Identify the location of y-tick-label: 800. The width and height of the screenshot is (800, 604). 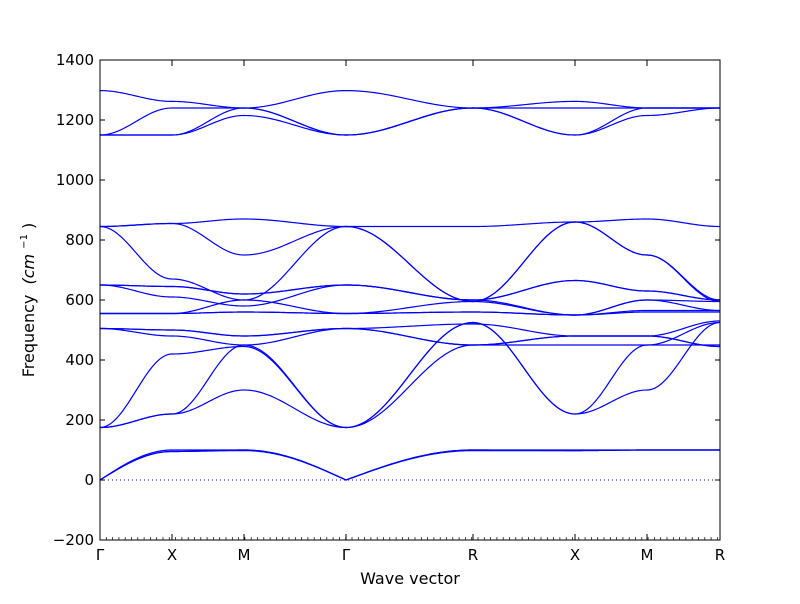
(79, 240).